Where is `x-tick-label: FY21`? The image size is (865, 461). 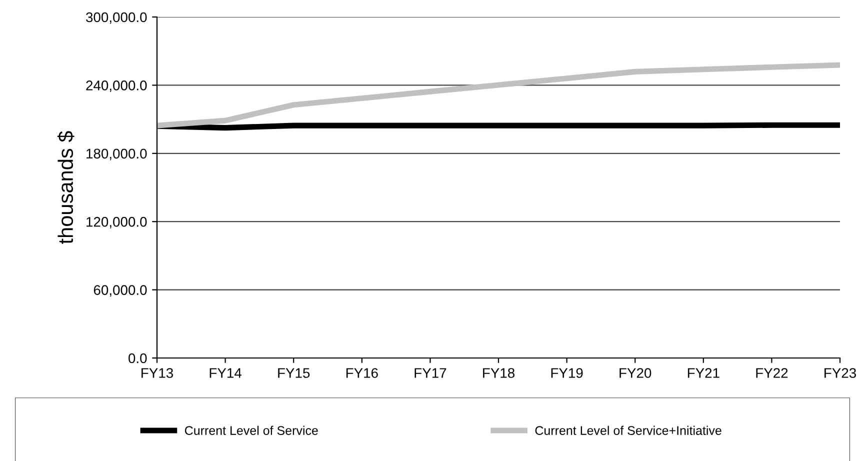 x-tick-label: FY21 is located at coordinates (704, 373).